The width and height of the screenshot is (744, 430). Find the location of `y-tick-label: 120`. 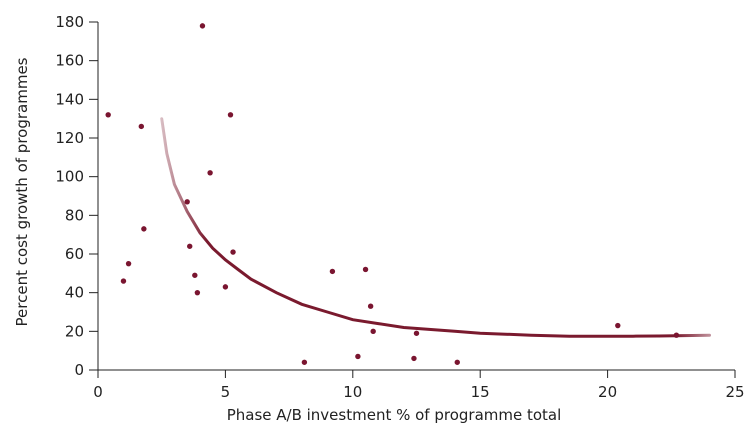

y-tick-label: 120 is located at coordinates (69, 138).